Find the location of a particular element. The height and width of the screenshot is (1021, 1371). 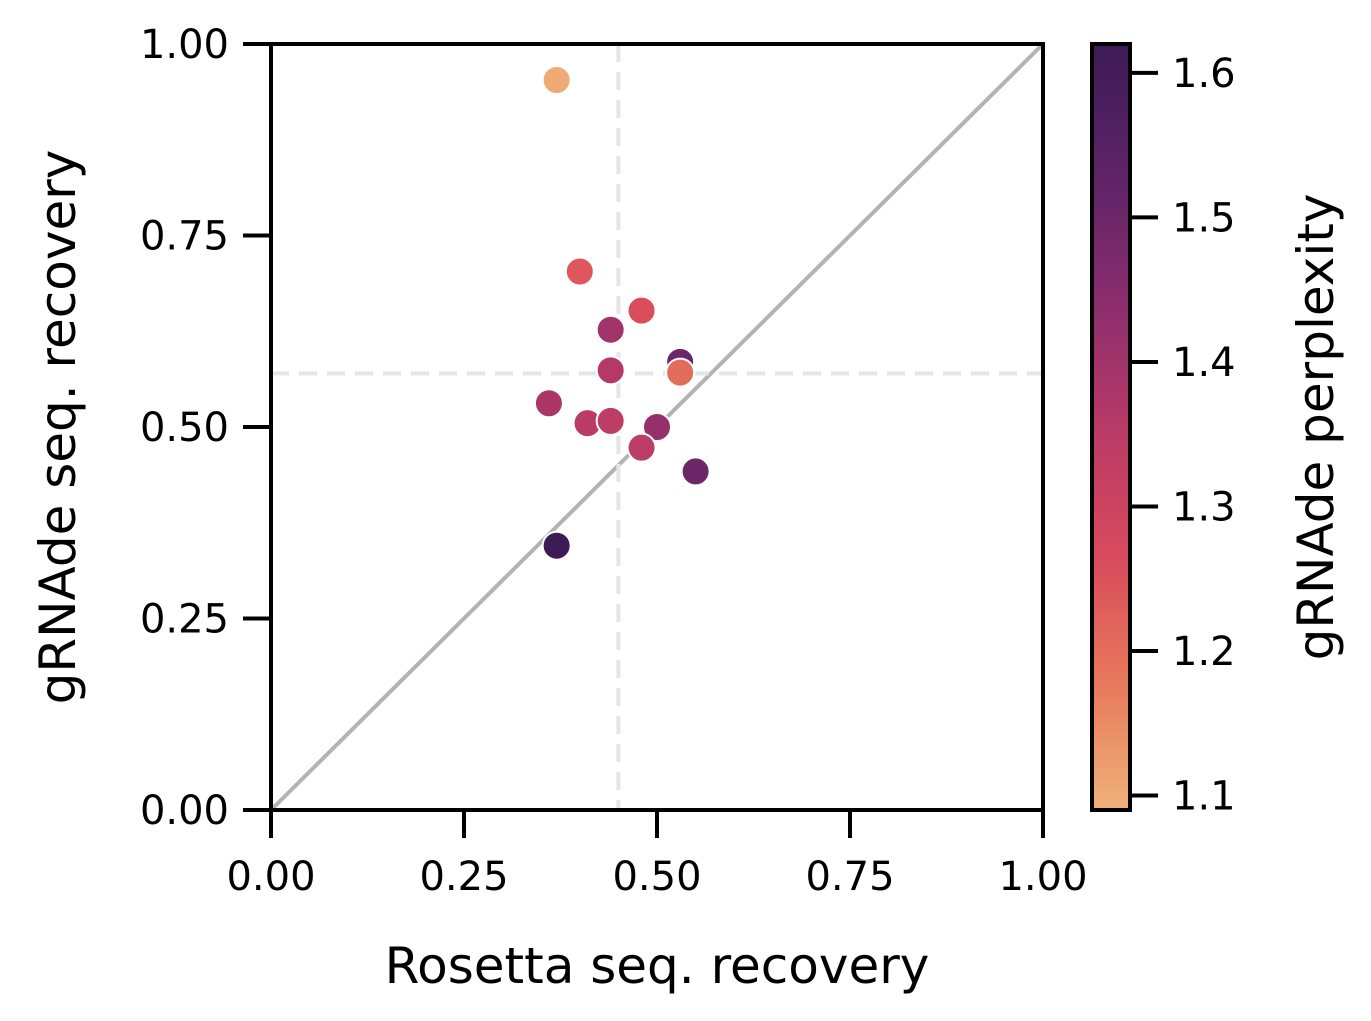

x-axis-ticks: 0.00 0.25 0.50 0.75 1.00 is located at coordinates (657, 855).